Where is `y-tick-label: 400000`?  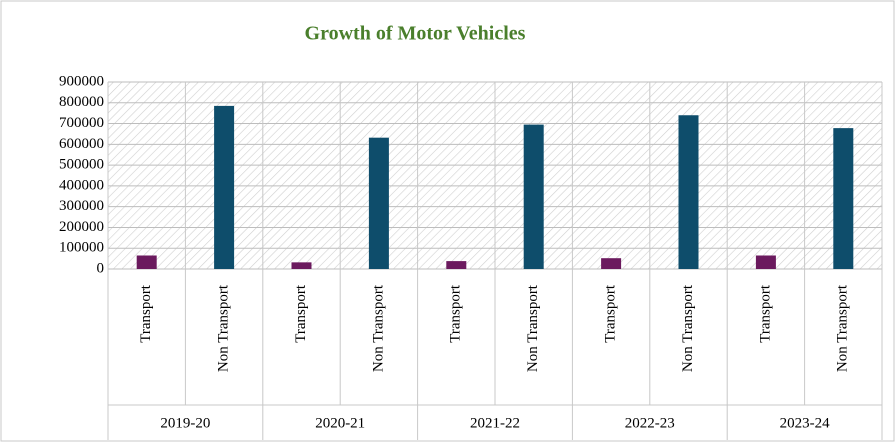
y-tick-label: 400000 is located at coordinates (81, 185).